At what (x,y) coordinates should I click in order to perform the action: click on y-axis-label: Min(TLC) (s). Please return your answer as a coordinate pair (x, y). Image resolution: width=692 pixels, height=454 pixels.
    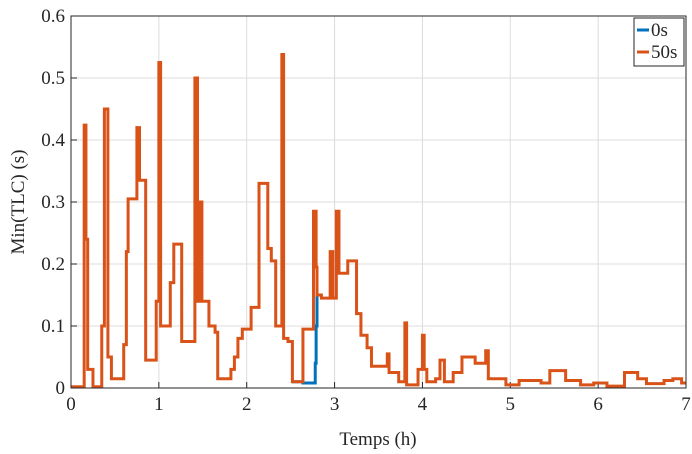
    Looking at the image, I should click on (18, 201).